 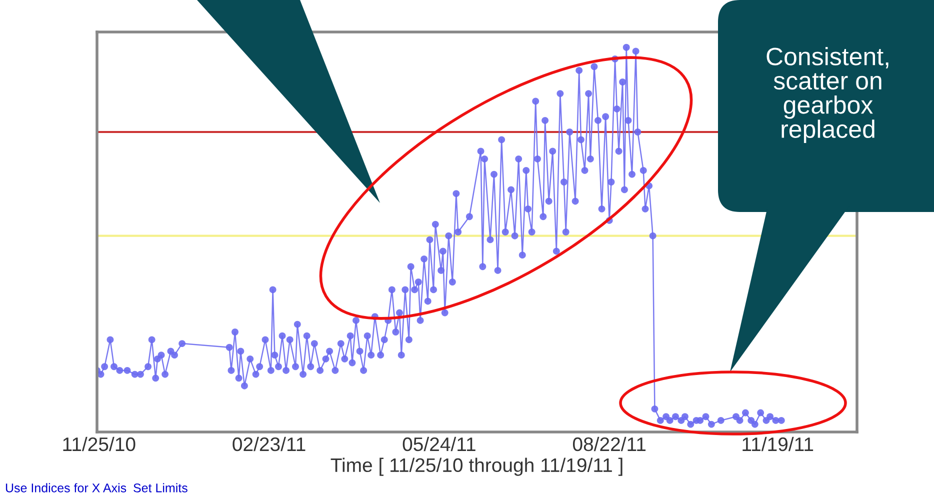 I want to click on x-tick-label: 11/19/11, so click(x=778, y=444).